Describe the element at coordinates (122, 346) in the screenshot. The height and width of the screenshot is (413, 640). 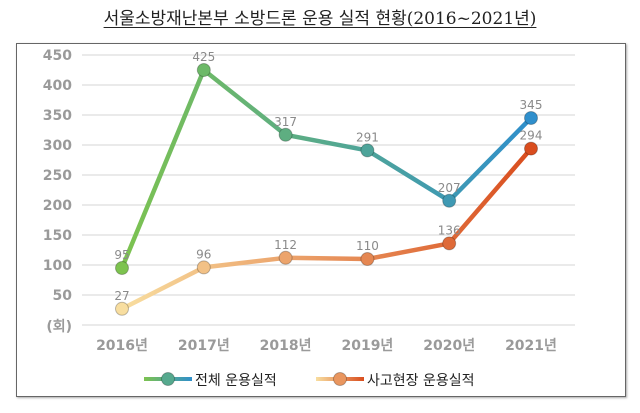
I see `x-tick-label: 2016년` at that location.